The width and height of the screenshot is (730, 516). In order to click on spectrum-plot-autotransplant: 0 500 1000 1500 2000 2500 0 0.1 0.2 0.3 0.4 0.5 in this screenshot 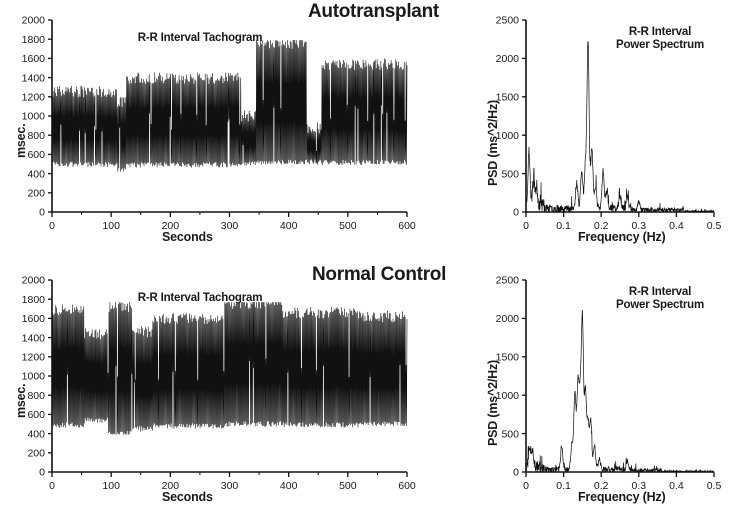, I will do `click(609, 123)`.